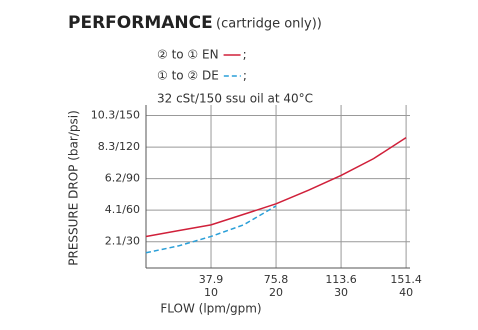  Describe the element at coordinates (140, 23) in the screenshot. I see `chart-title: PERFORMANCE` at that location.